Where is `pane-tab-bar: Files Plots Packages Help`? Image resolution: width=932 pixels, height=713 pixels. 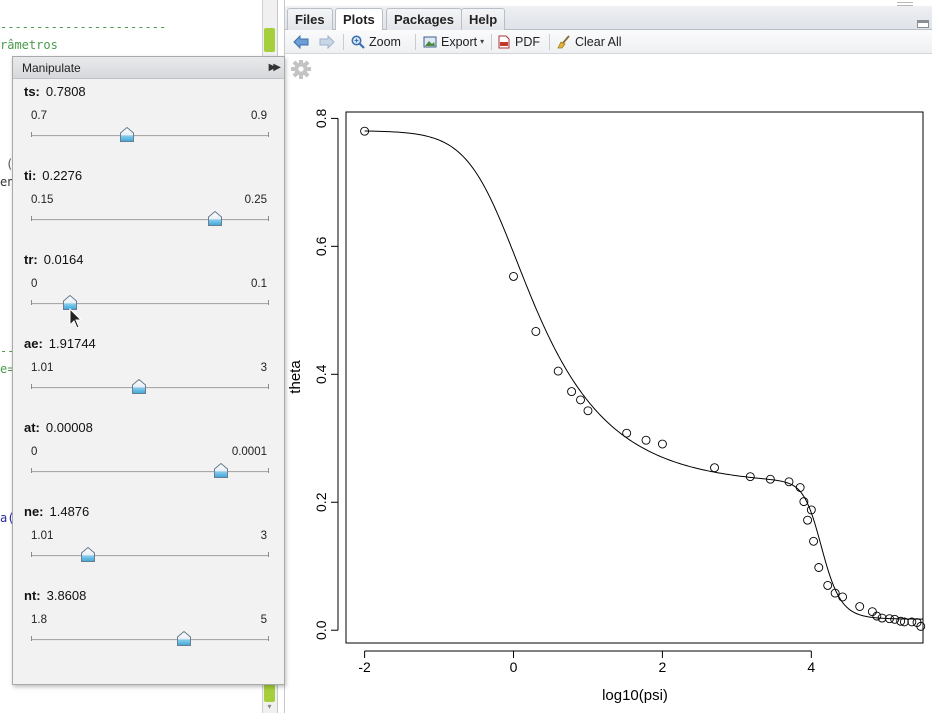 pane-tab-bar: Files Plots Packages Help is located at coordinates (608, 18).